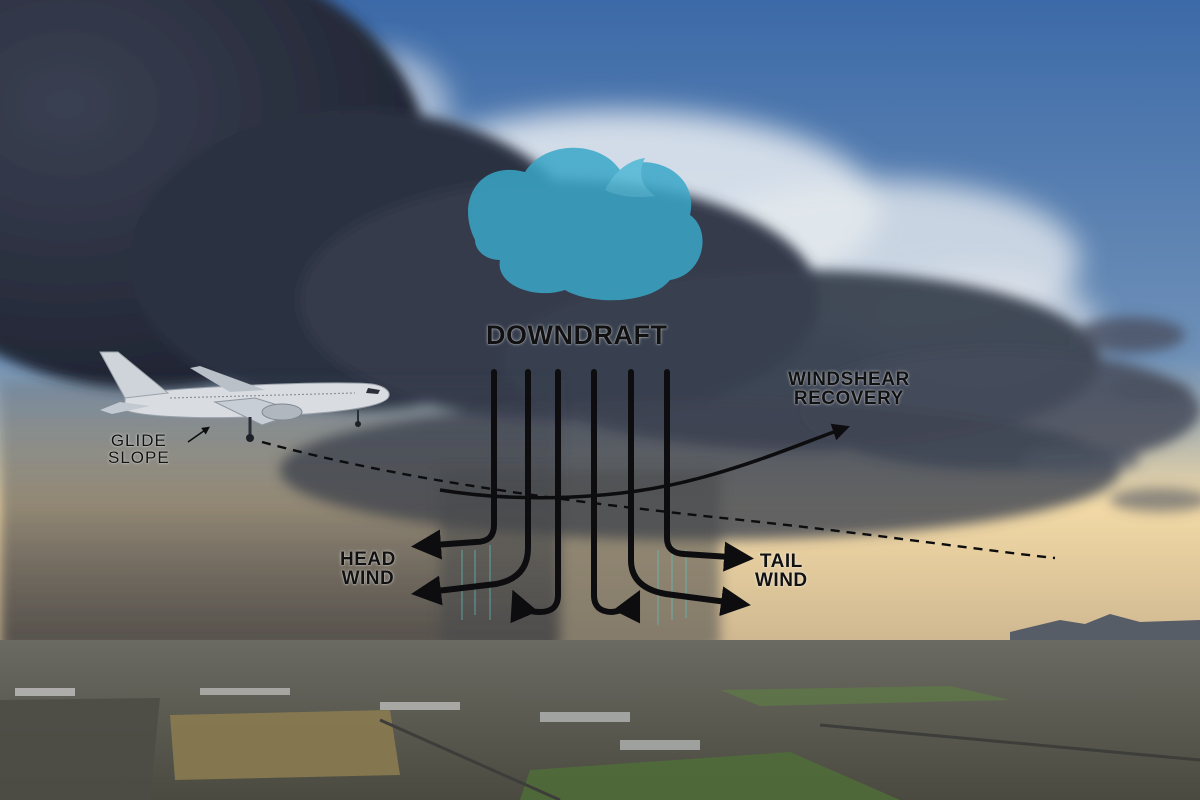  I want to click on glide-slope-line-1: GLIDE, so click(138, 440).